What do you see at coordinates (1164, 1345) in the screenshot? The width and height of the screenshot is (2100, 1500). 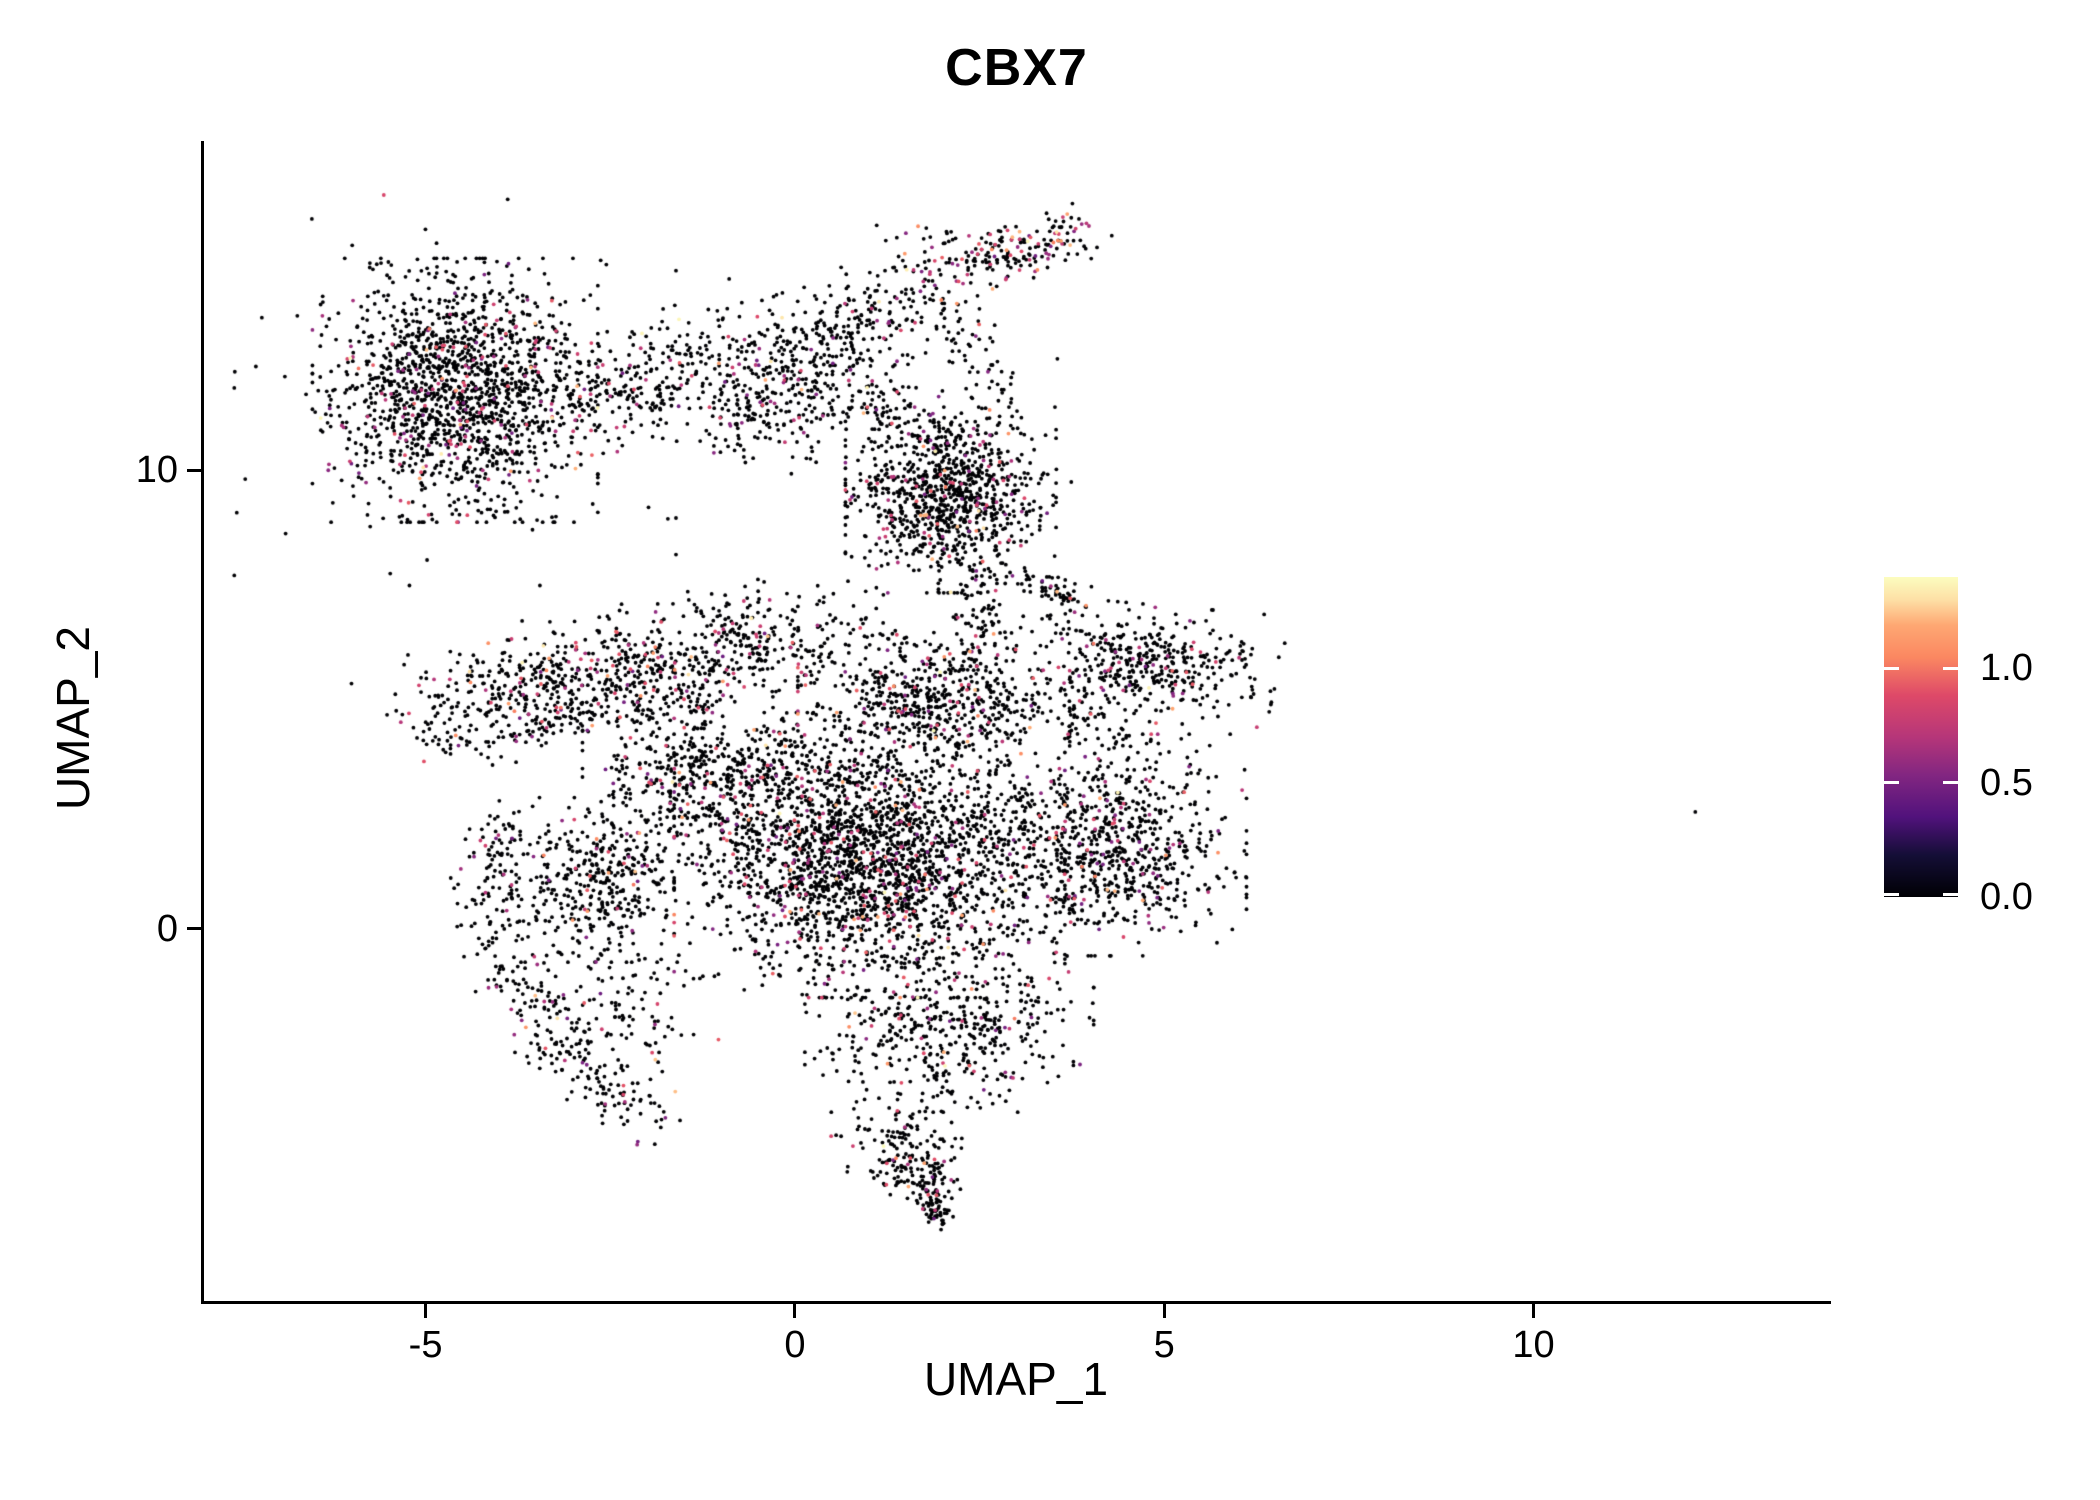 I see `x-tick-label: 5` at bounding box center [1164, 1345].